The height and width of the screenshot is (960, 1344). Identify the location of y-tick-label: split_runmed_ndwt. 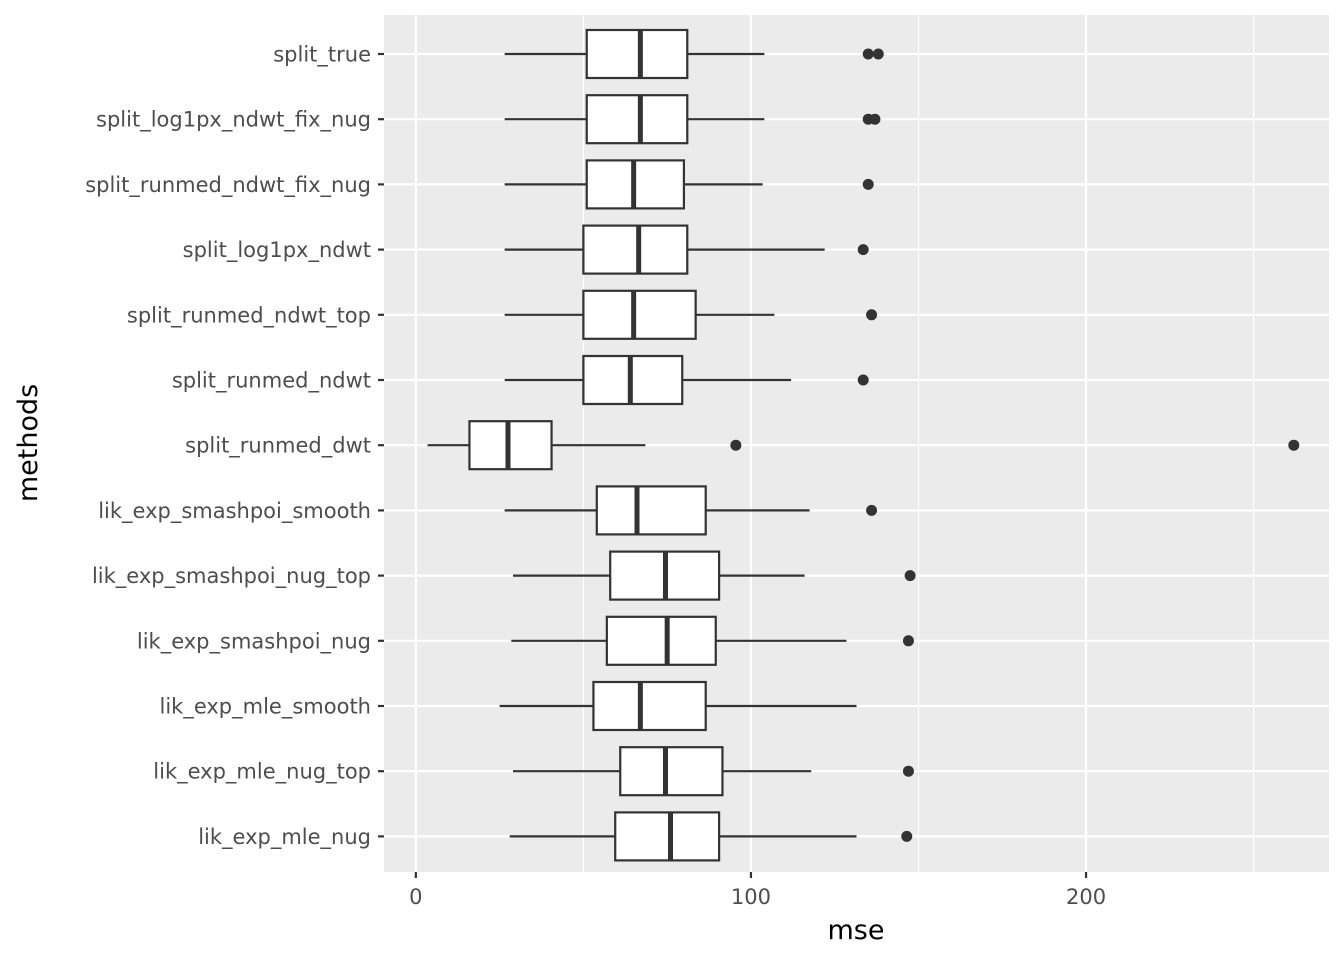
(271, 381).